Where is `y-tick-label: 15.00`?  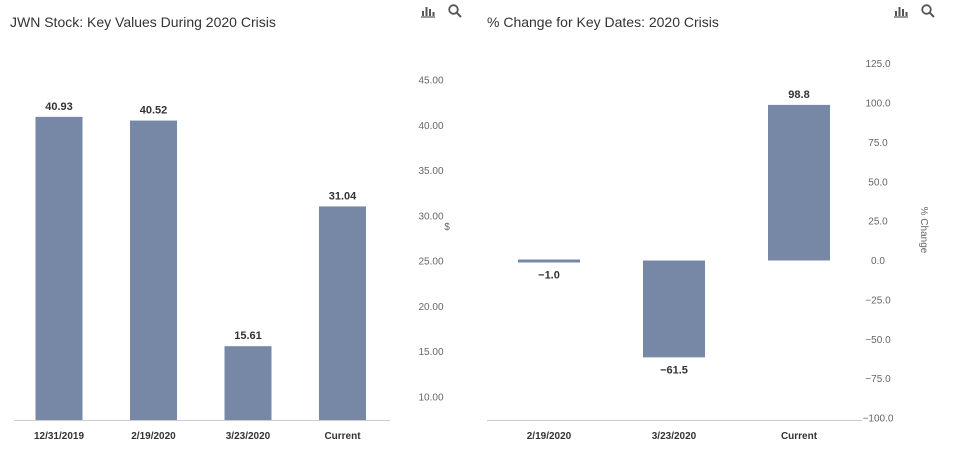 y-tick-label: 15.00 is located at coordinates (430, 352).